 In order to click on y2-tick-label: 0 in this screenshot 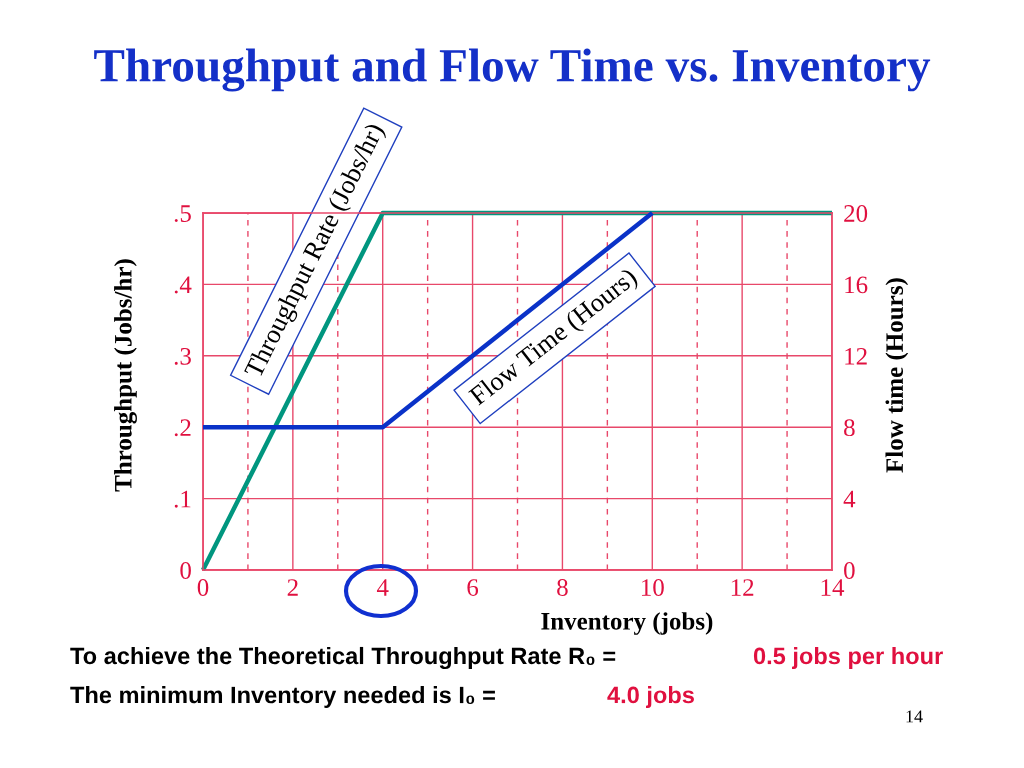, I will do `click(849, 570)`.